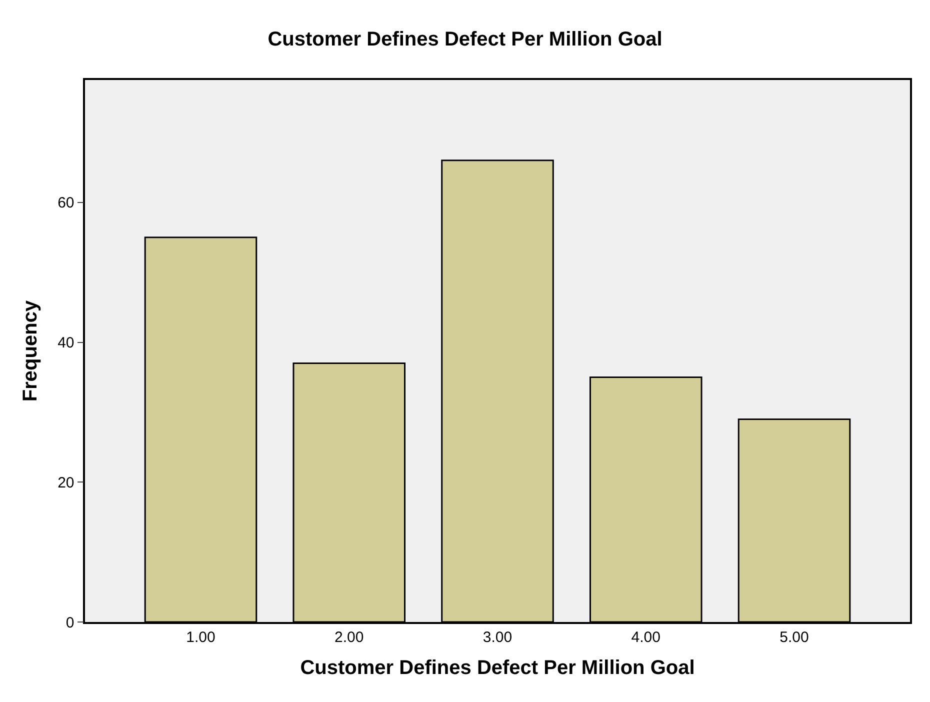 Image resolution: width=930 pixels, height=702 pixels. I want to click on y-tick-label: 20, so click(66, 483).